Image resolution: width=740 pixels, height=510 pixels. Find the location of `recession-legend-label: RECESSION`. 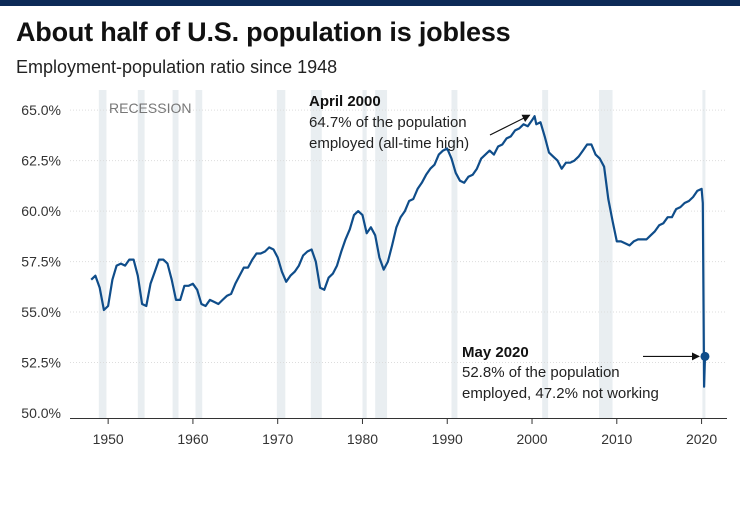

recession-legend-label: RECESSION is located at coordinates (150, 108).